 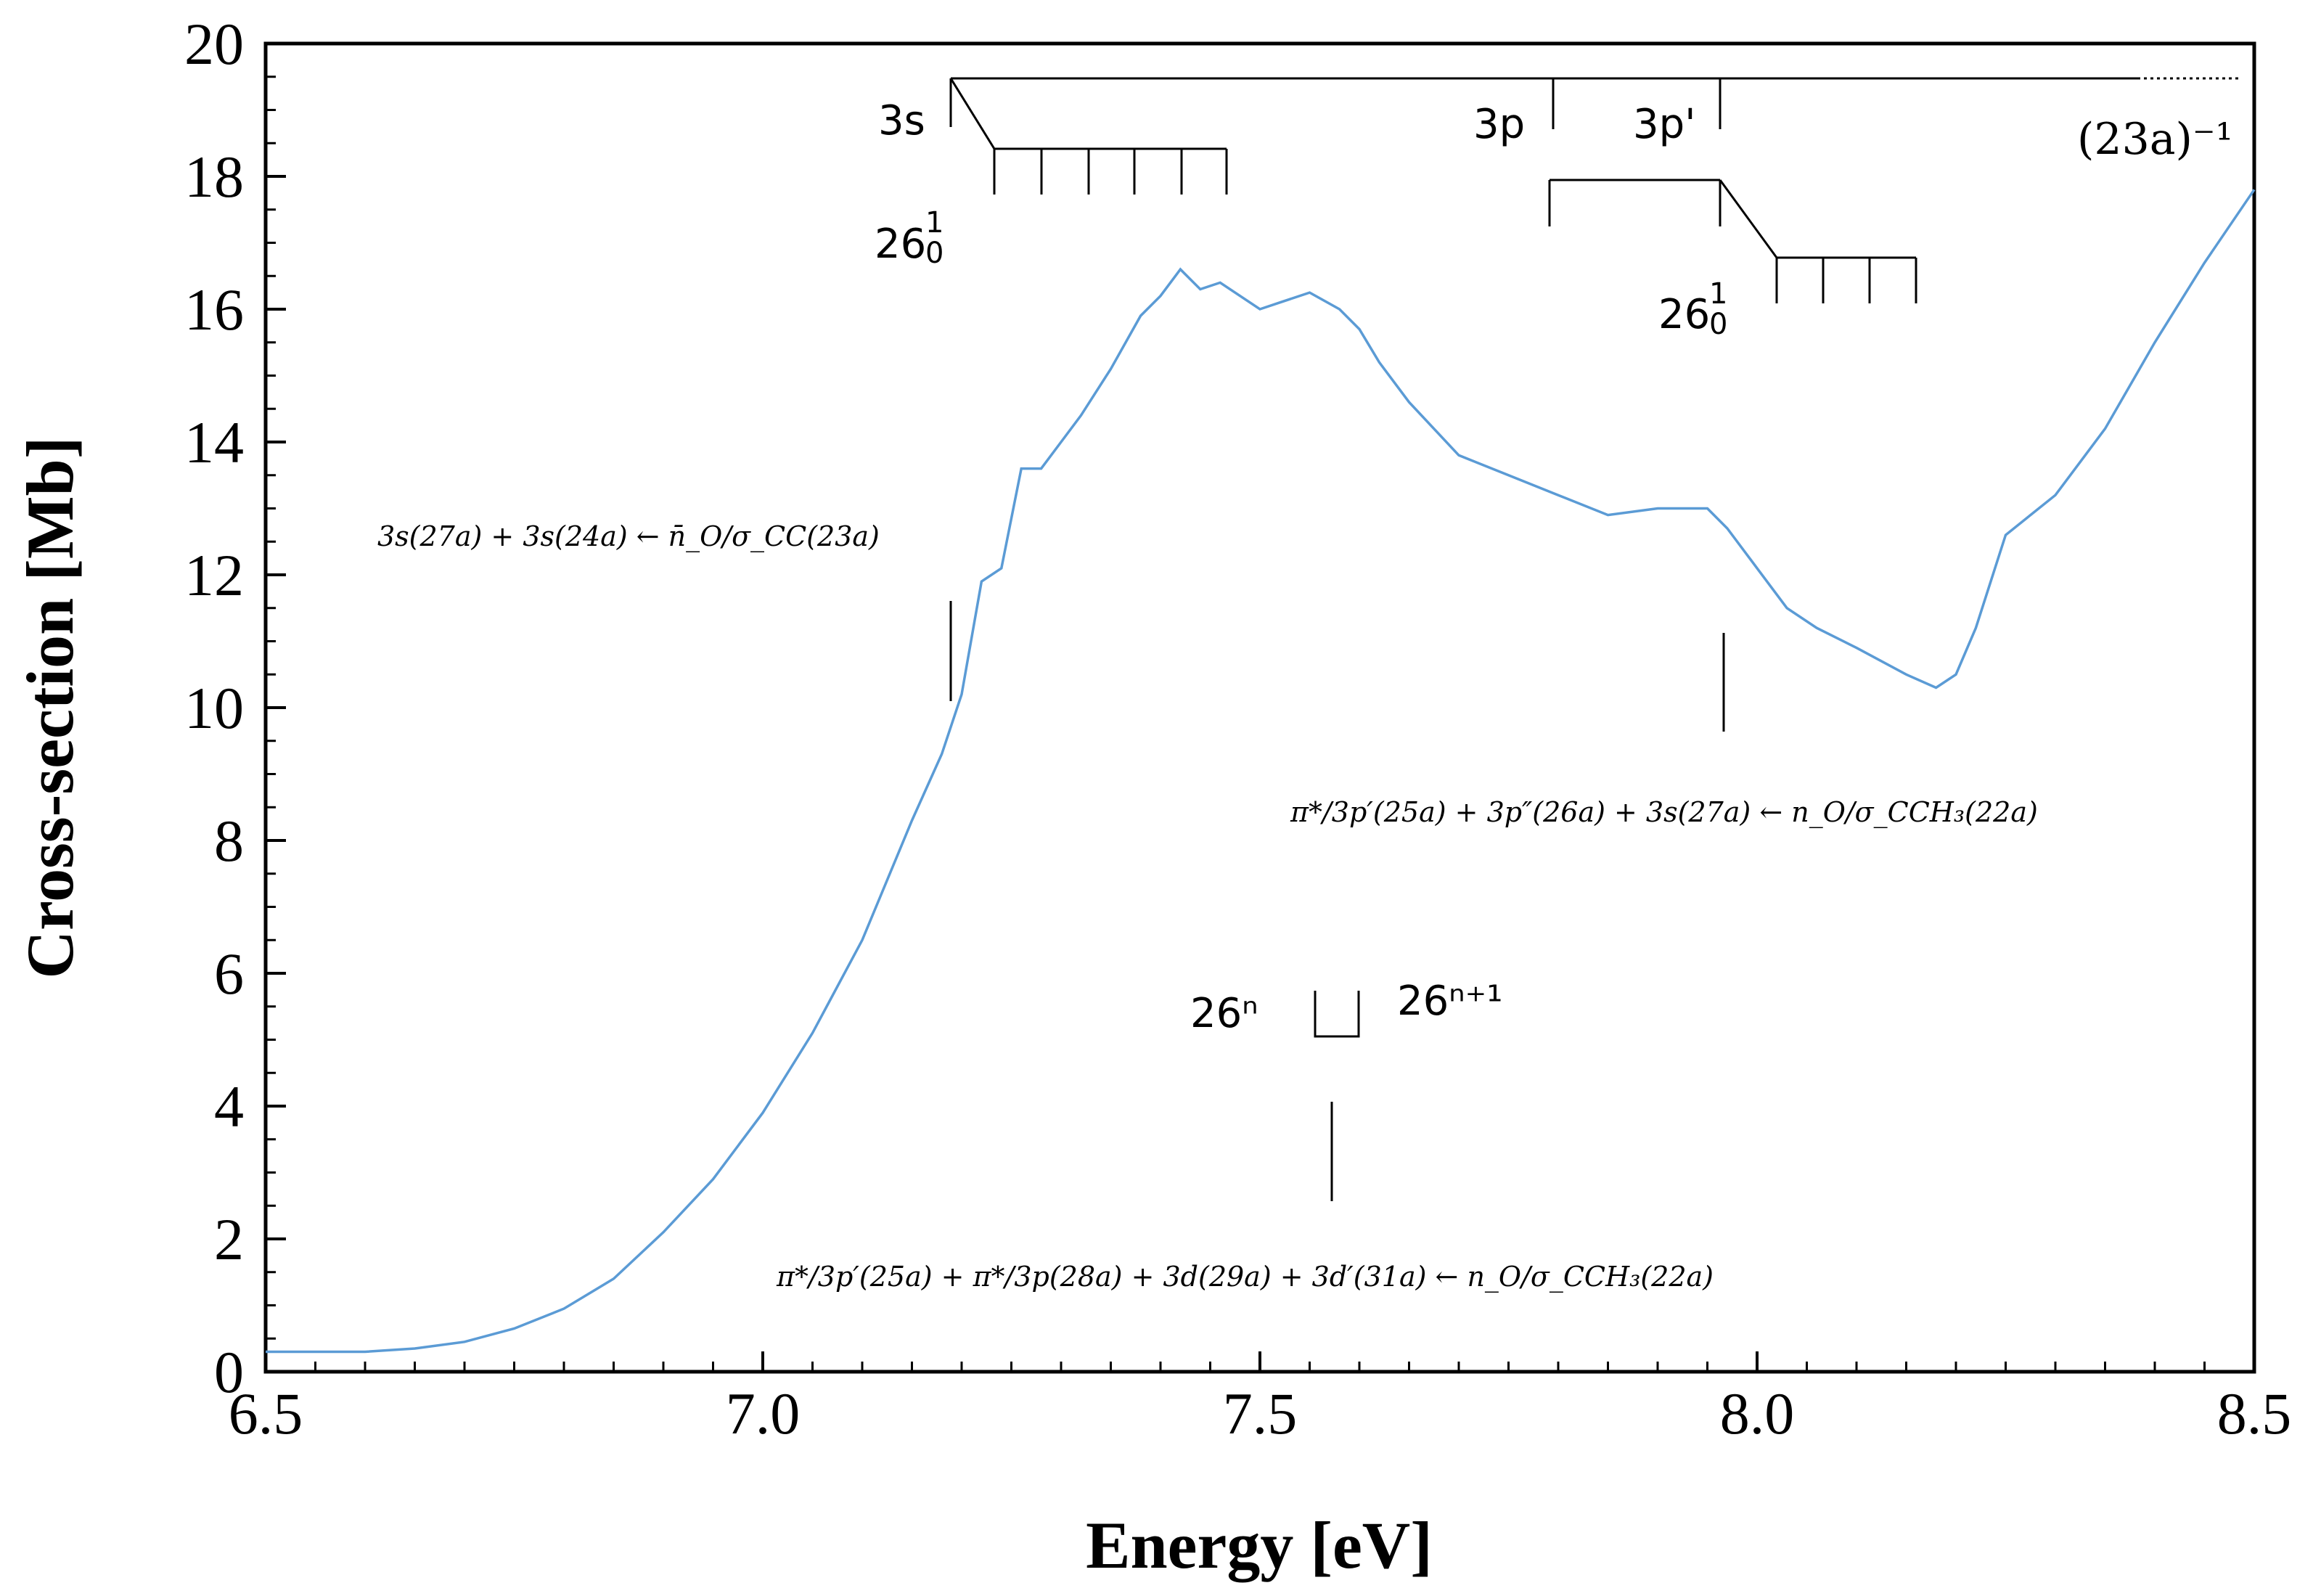 I want to click on x-tick-label: 8.5, so click(x=2254, y=1413).